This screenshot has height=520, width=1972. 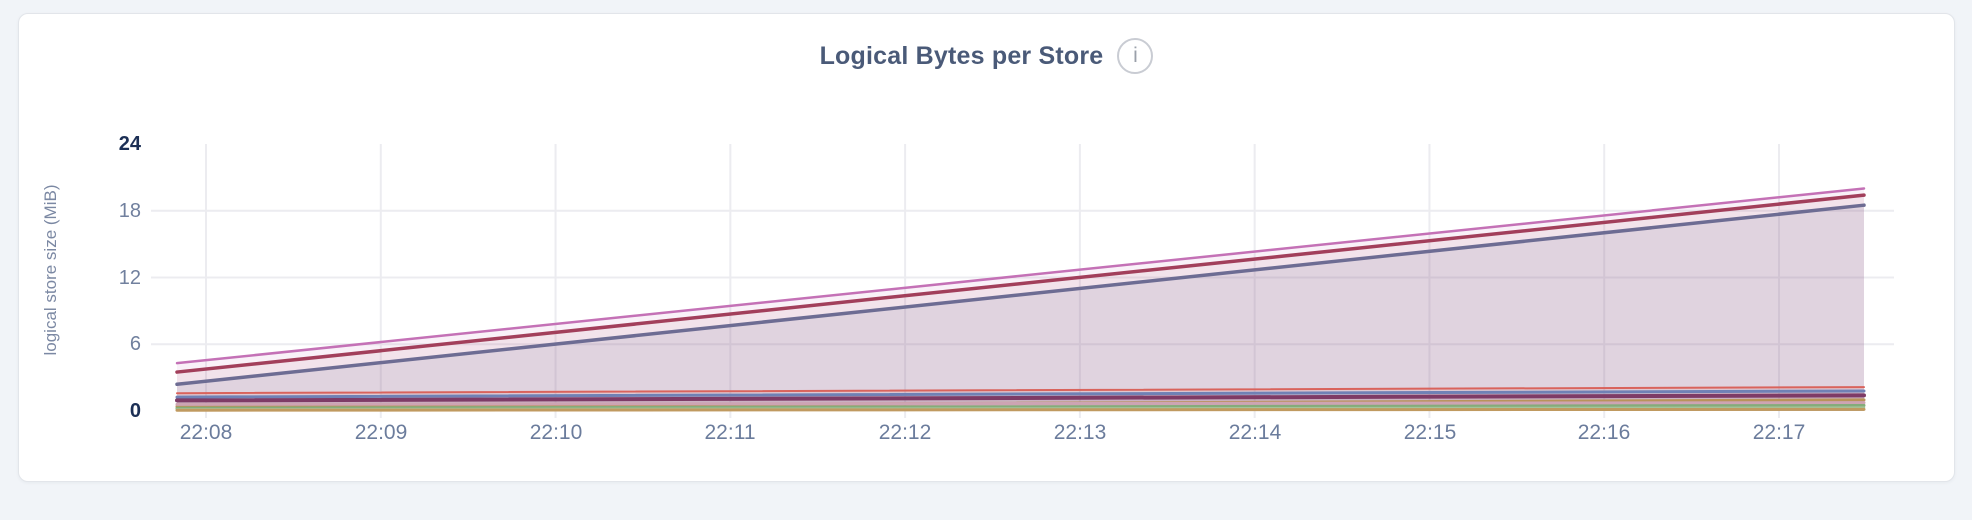 I want to click on store-salmon-line, so click(x=1020, y=390).